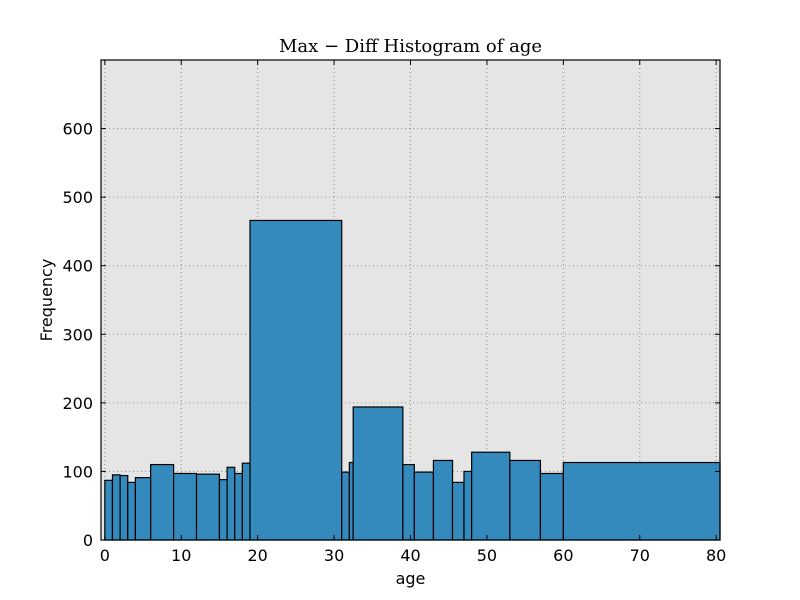 The height and width of the screenshot is (600, 800). I want to click on x-tick-label: 70, so click(640, 555).